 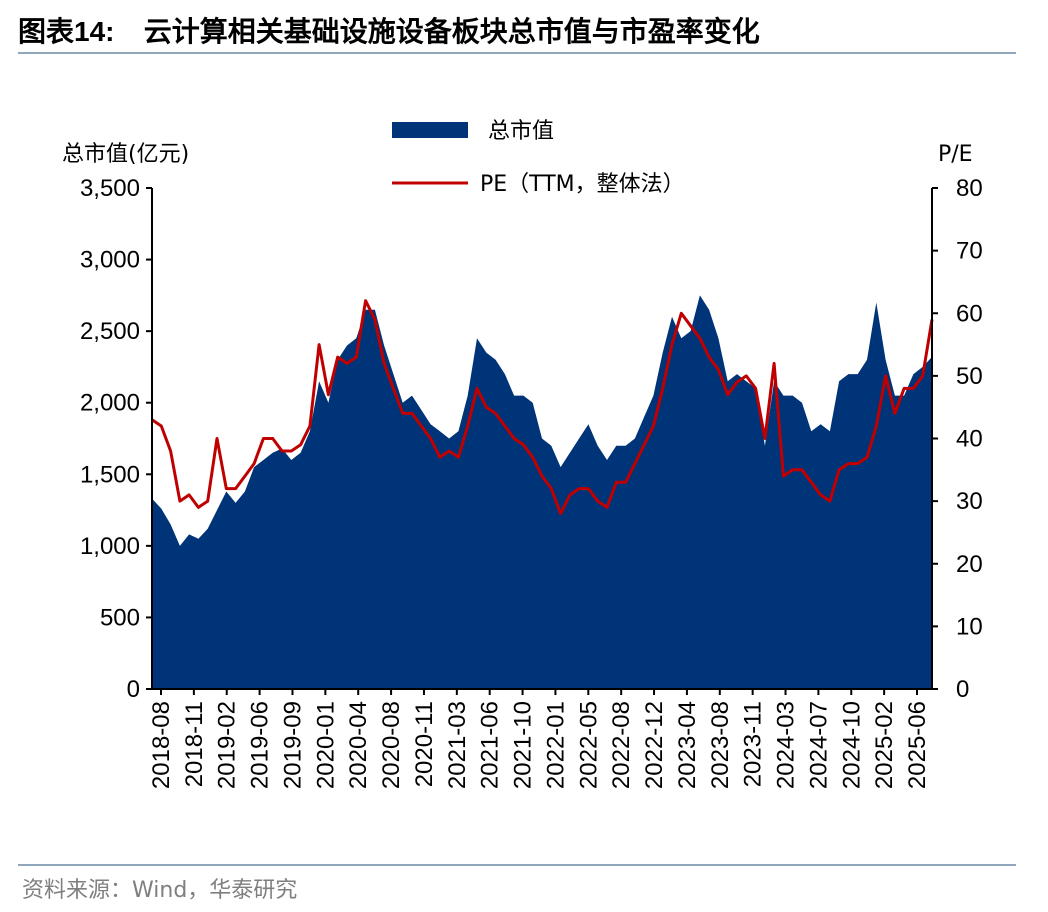 What do you see at coordinates (588, 745) in the screenshot?
I see `x-tick-label: 2022-05` at bounding box center [588, 745].